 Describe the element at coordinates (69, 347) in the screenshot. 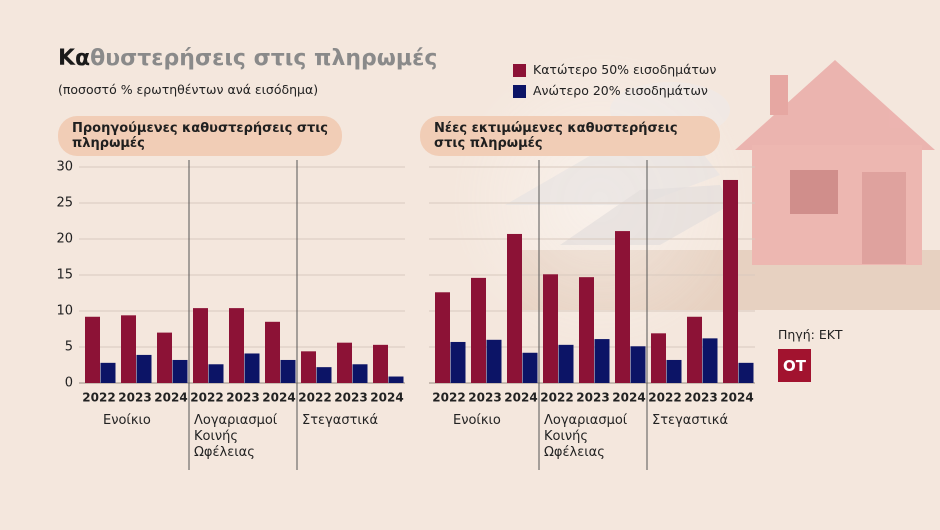

I see `y-tick-label: 5` at that location.